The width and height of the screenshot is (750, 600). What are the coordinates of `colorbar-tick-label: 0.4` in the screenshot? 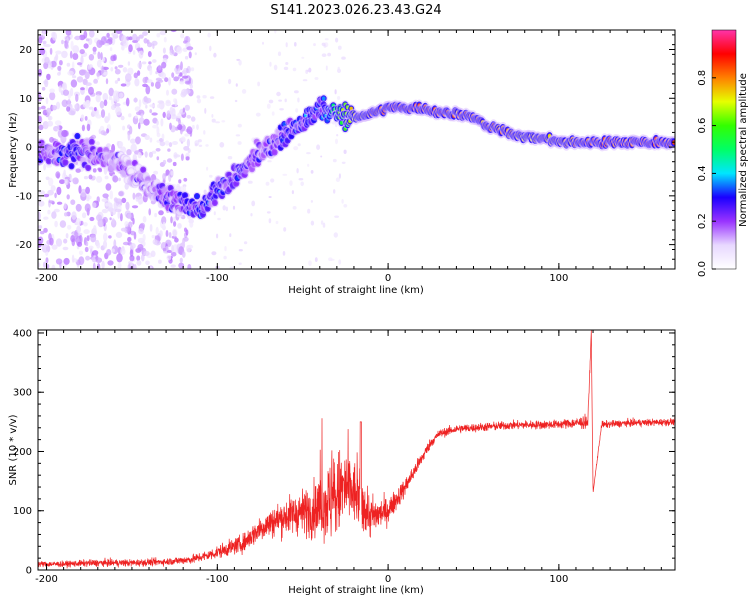 It's located at (702, 173).